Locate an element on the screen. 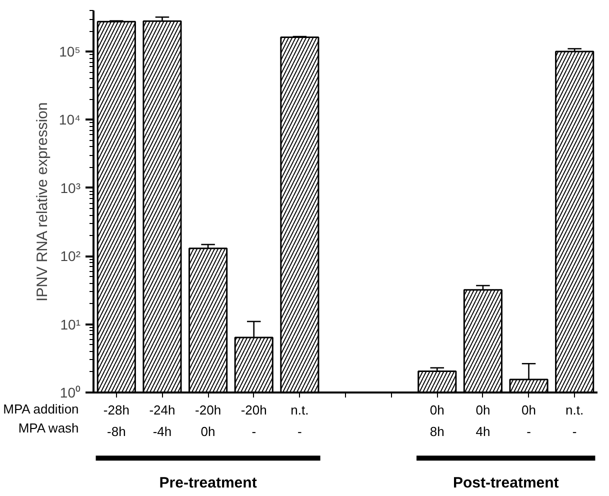  x-tick-label: -28h -8h is located at coordinates (116, 421).